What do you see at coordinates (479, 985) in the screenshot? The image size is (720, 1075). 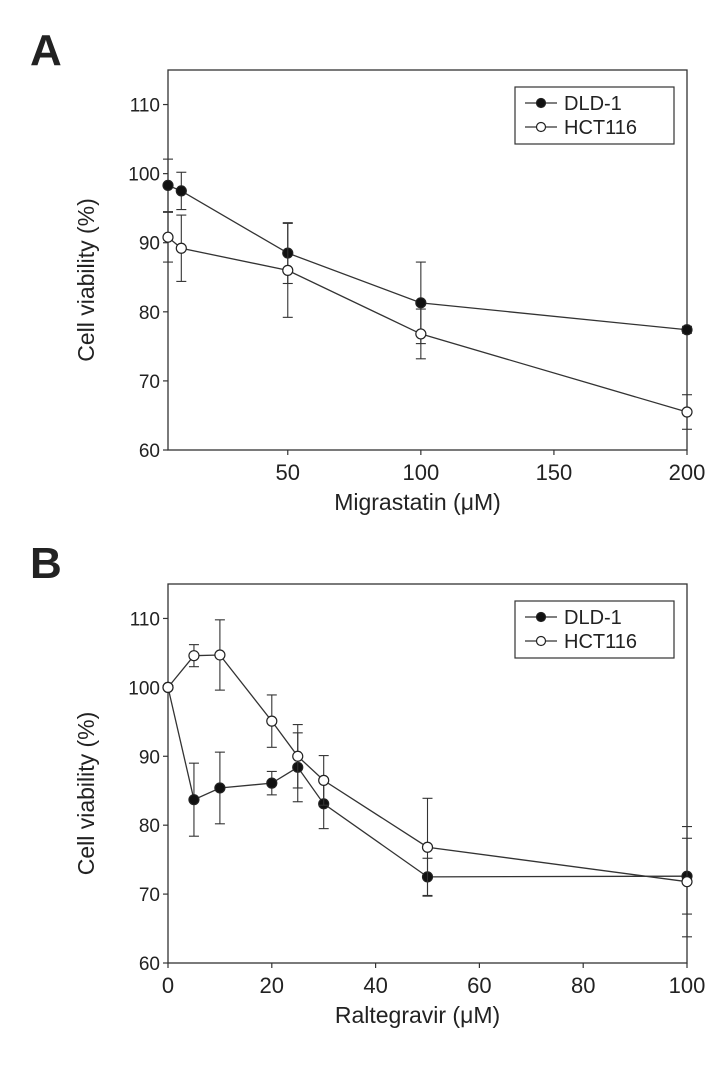 I see `x-tick-label: 60` at bounding box center [479, 985].